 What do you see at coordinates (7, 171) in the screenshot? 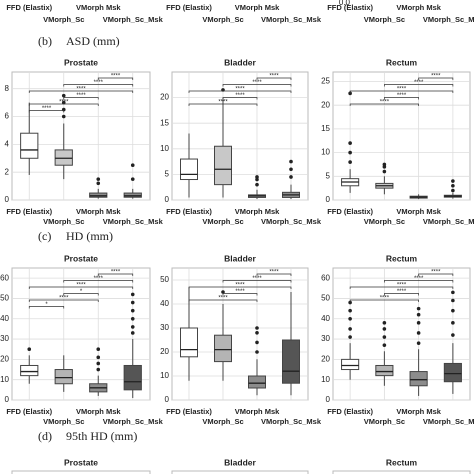
I see `y-tick-label: 2` at bounding box center [7, 171].